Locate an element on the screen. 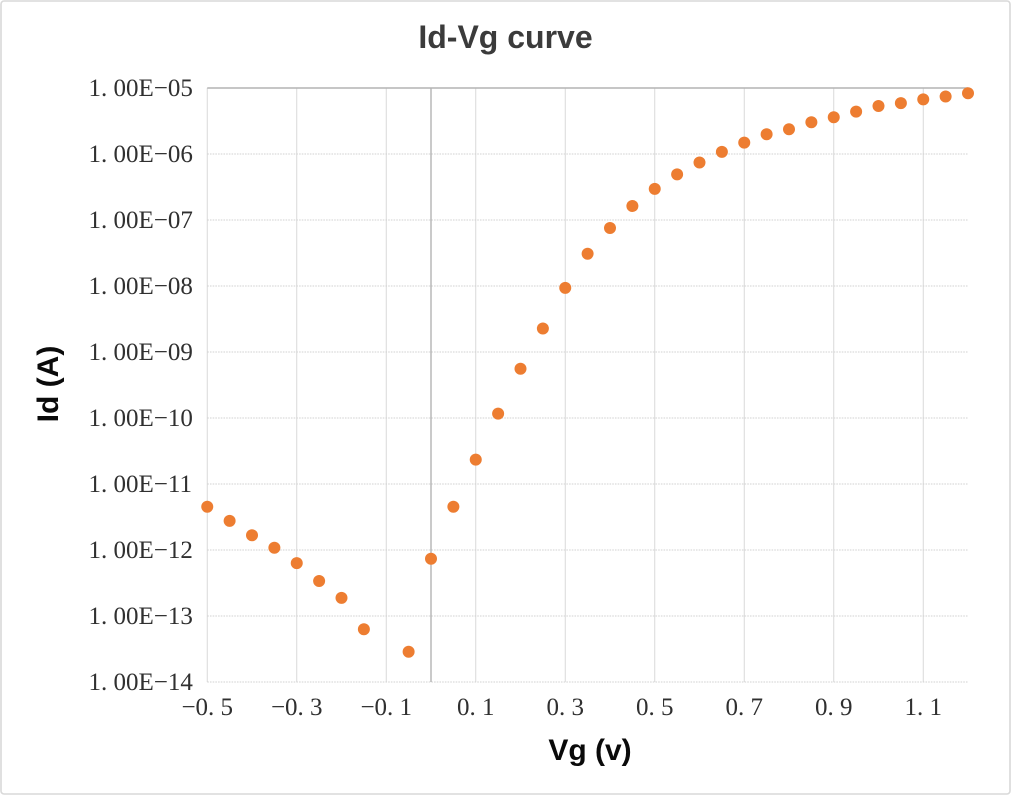 Image resolution: width=1011 pixels, height=800 pixels. svg-text: Id-Vg curve is located at coordinates (505, 37).